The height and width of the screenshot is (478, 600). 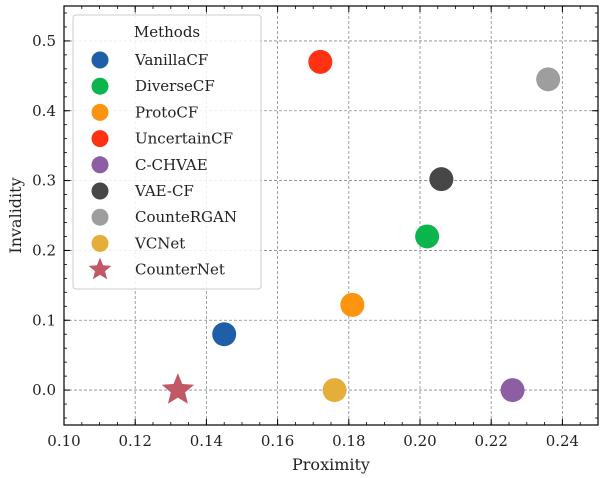 I want to click on point-diversecf, so click(x=427, y=236).